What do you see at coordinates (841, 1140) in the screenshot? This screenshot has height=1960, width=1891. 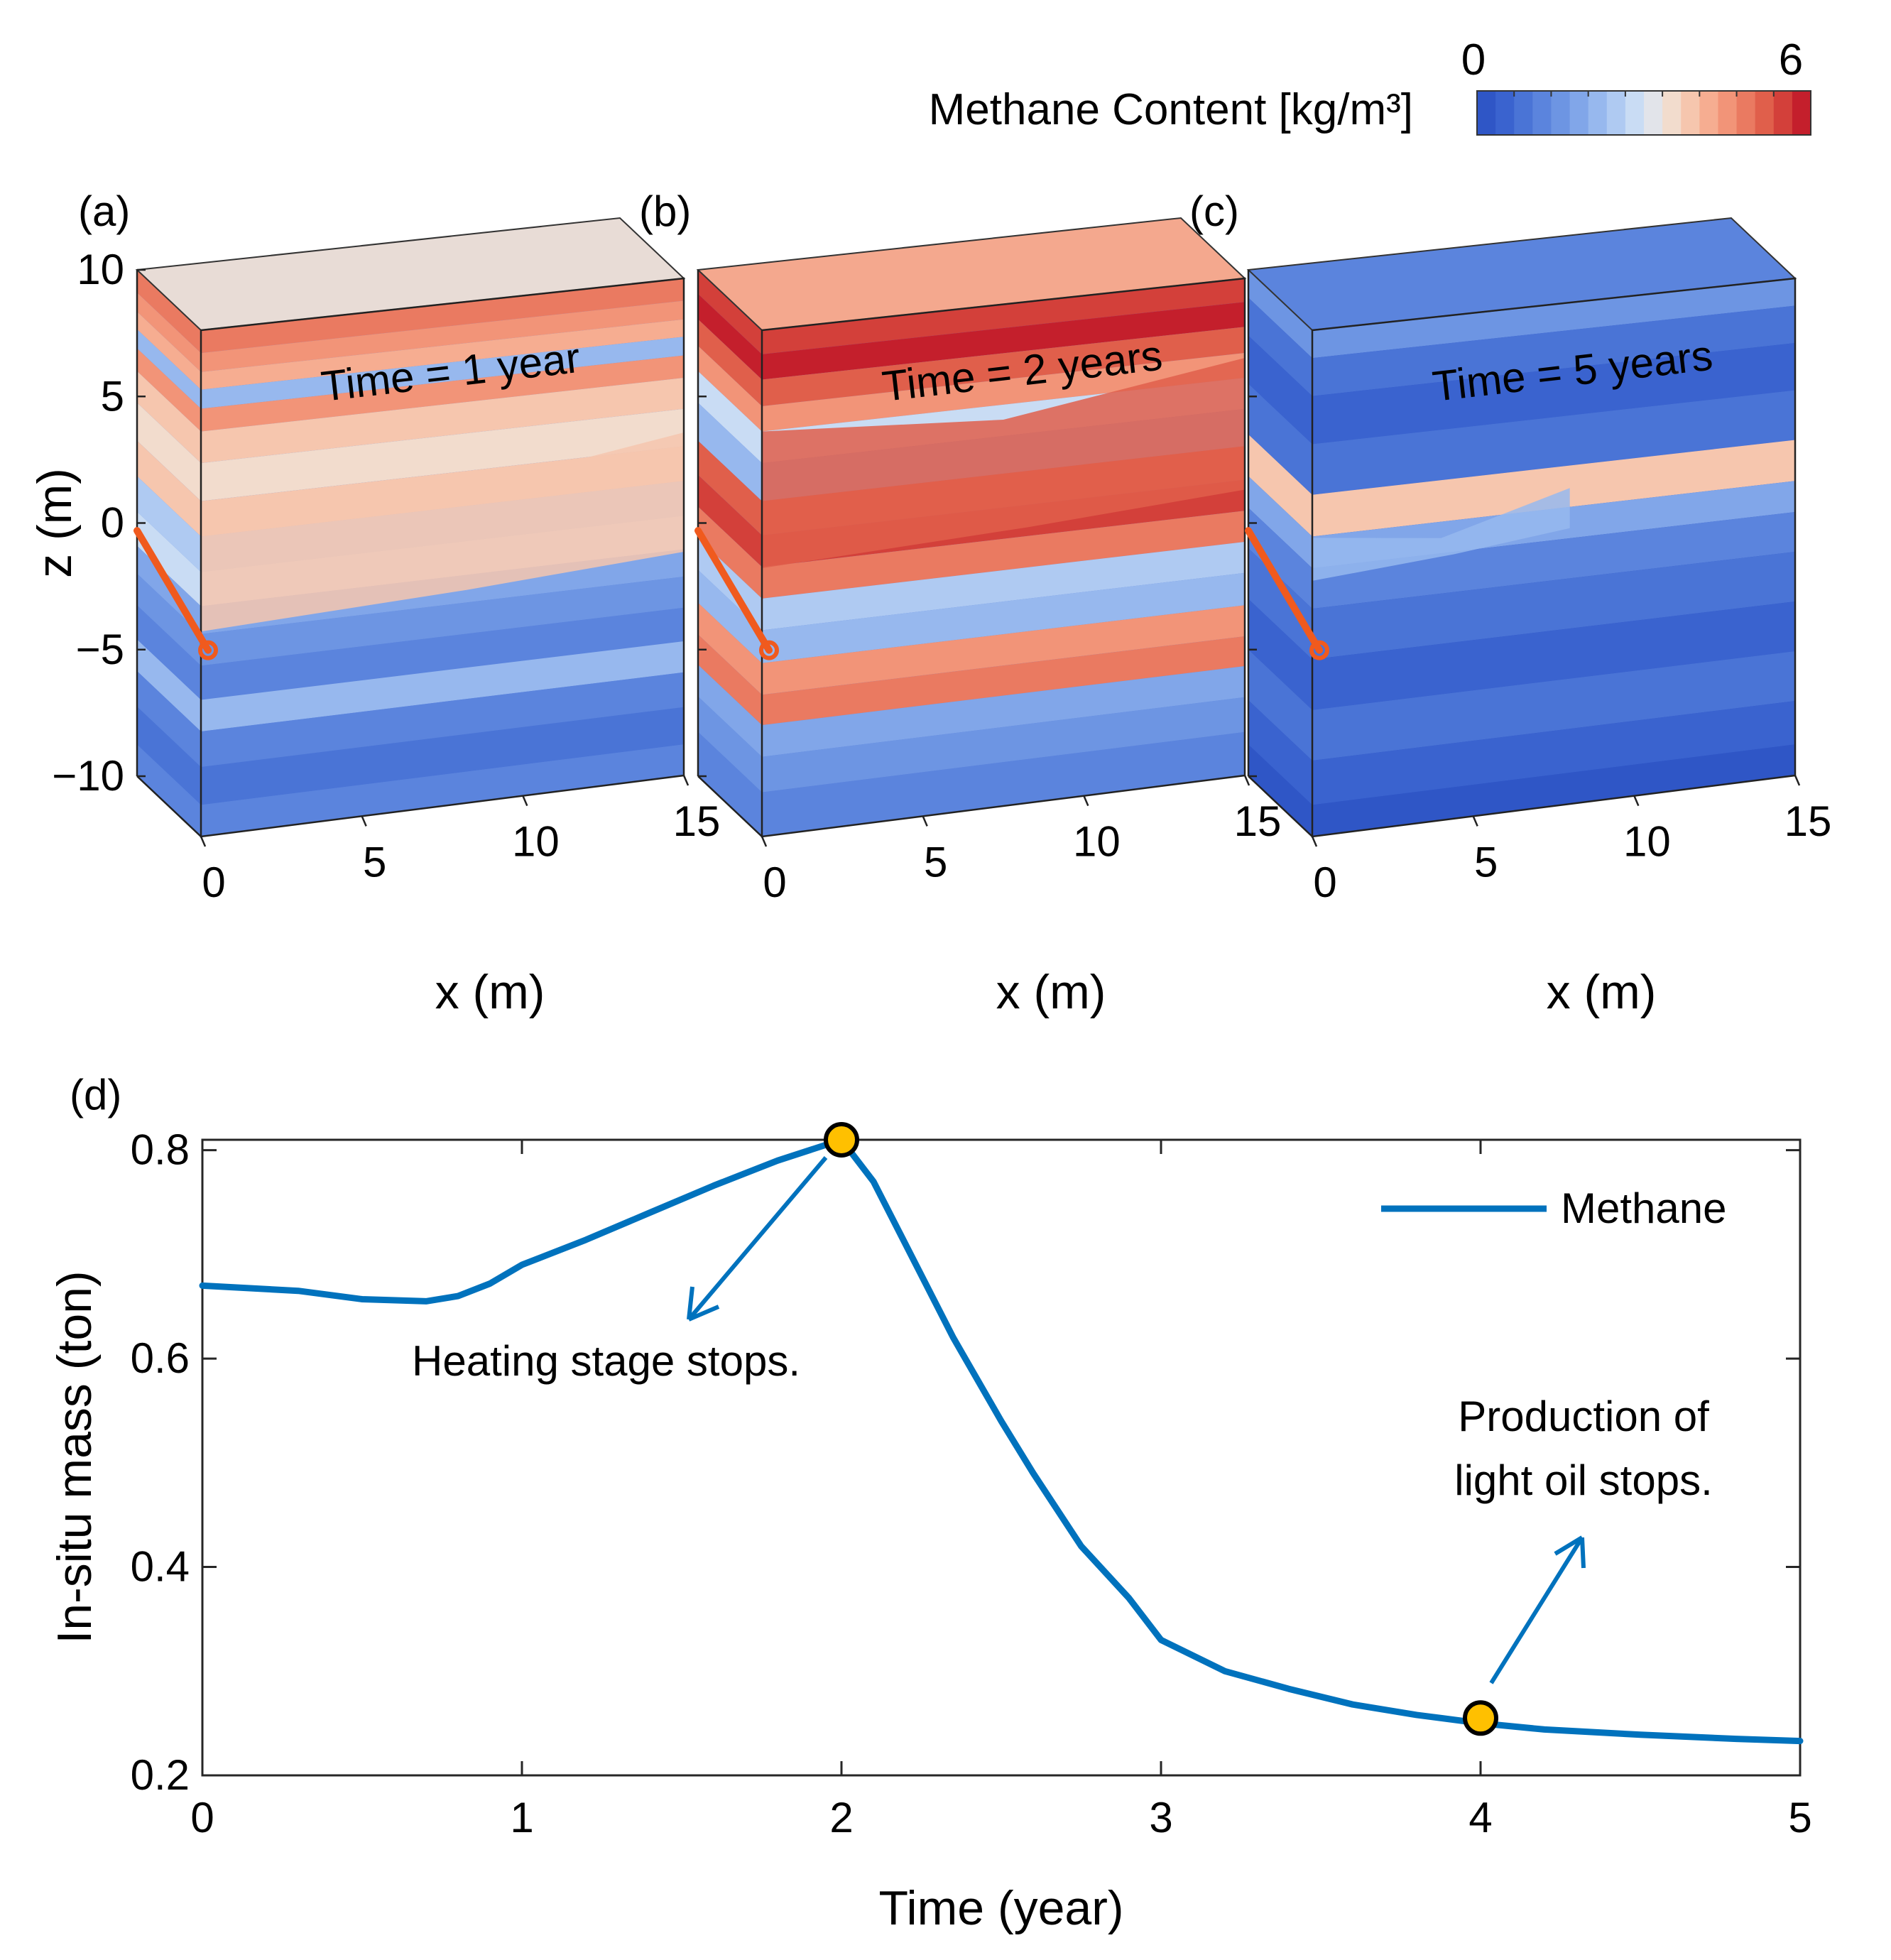 I see `data-marker` at bounding box center [841, 1140].